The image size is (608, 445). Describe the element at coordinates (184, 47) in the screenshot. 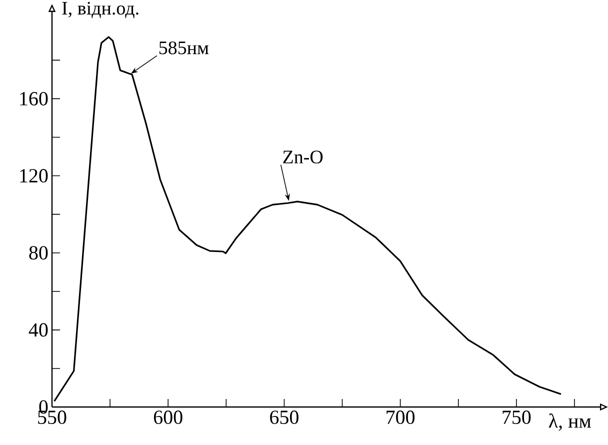

I see `annotation: 585нм` at that location.